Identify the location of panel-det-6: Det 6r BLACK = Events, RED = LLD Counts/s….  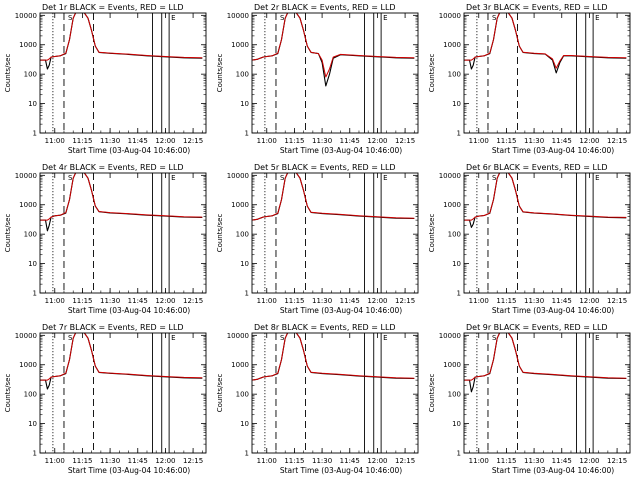
(529, 239).